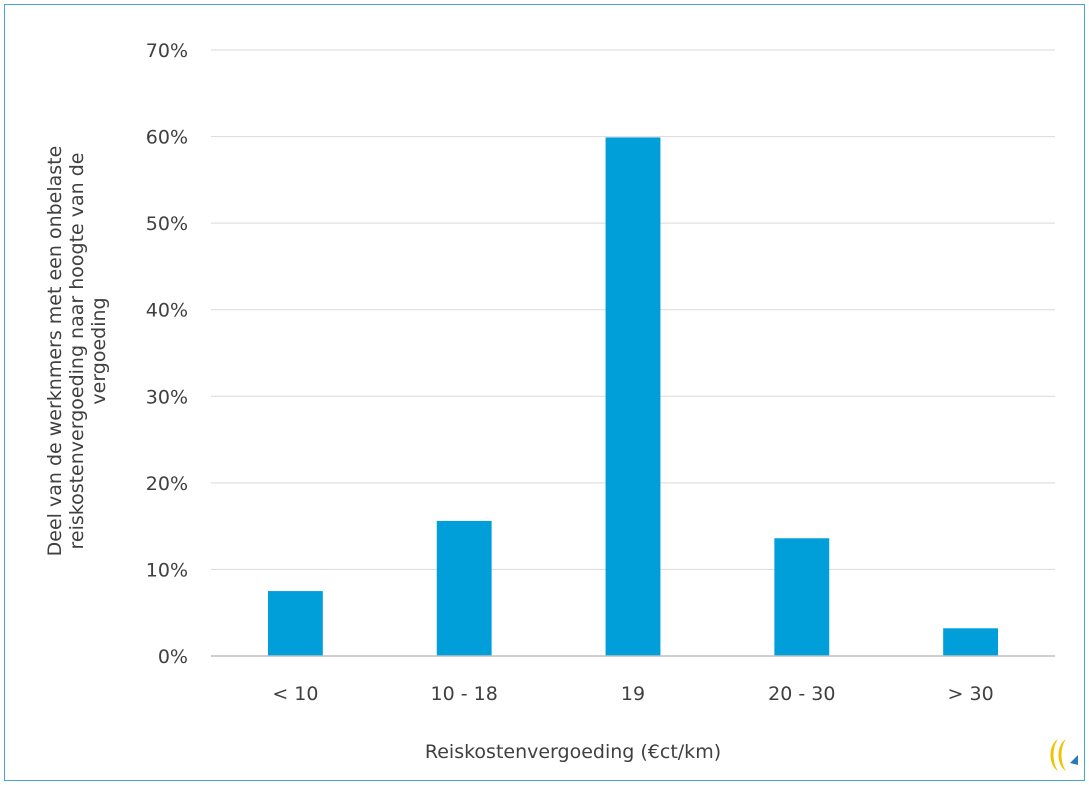  What do you see at coordinates (99, 350) in the screenshot?
I see `y-axis-title-line: vergoeding` at bounding box center [99, 350].